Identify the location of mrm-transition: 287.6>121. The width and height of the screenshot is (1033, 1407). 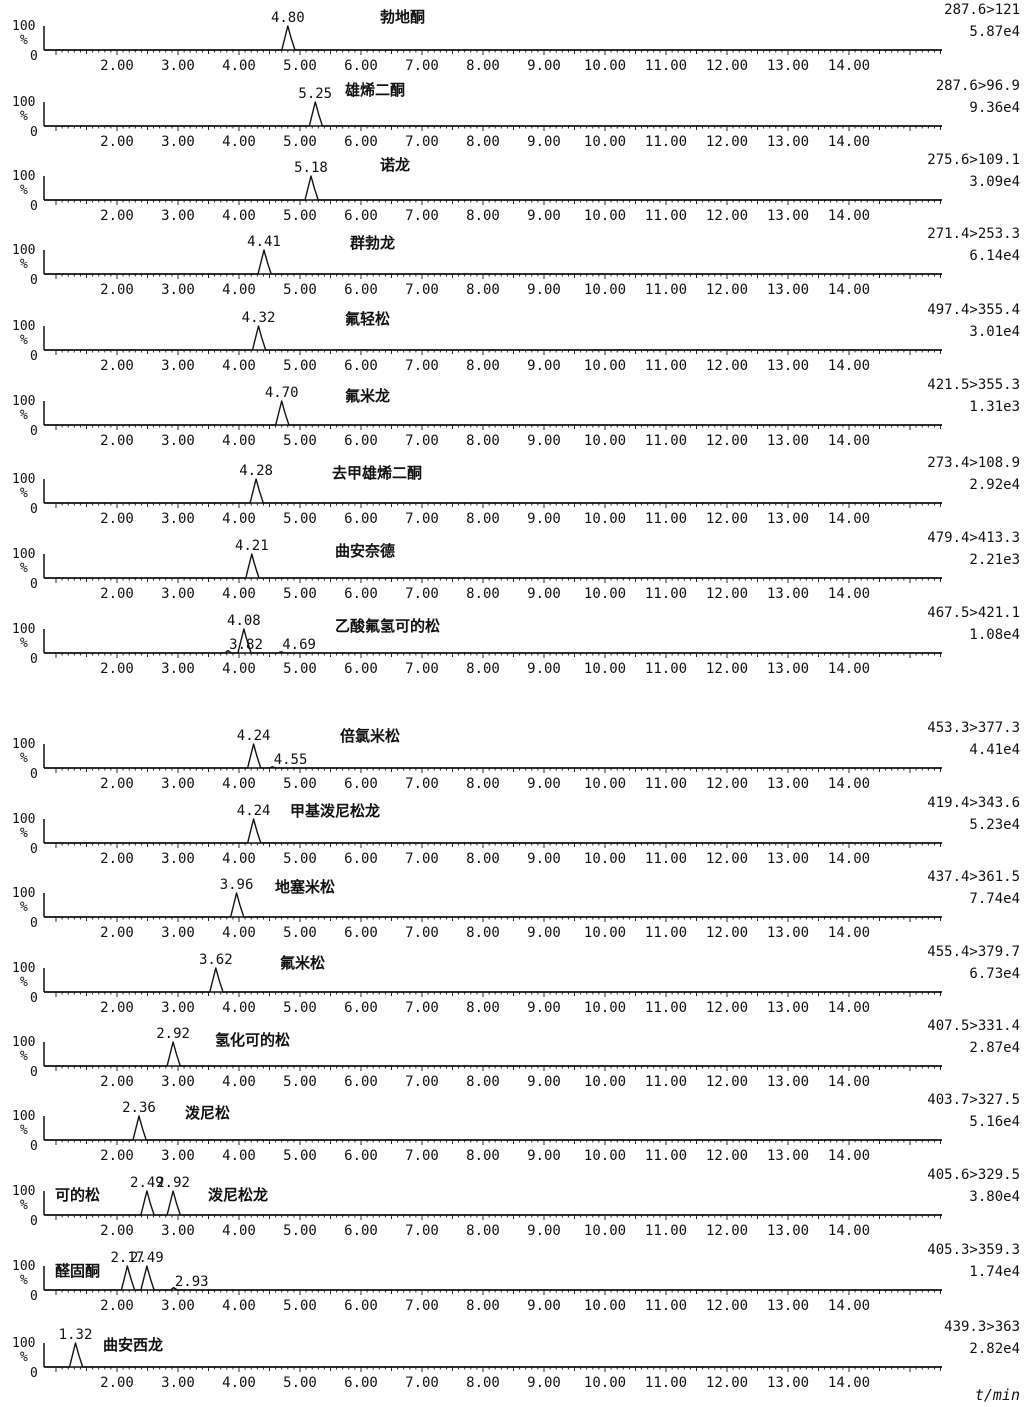
(982, 10).